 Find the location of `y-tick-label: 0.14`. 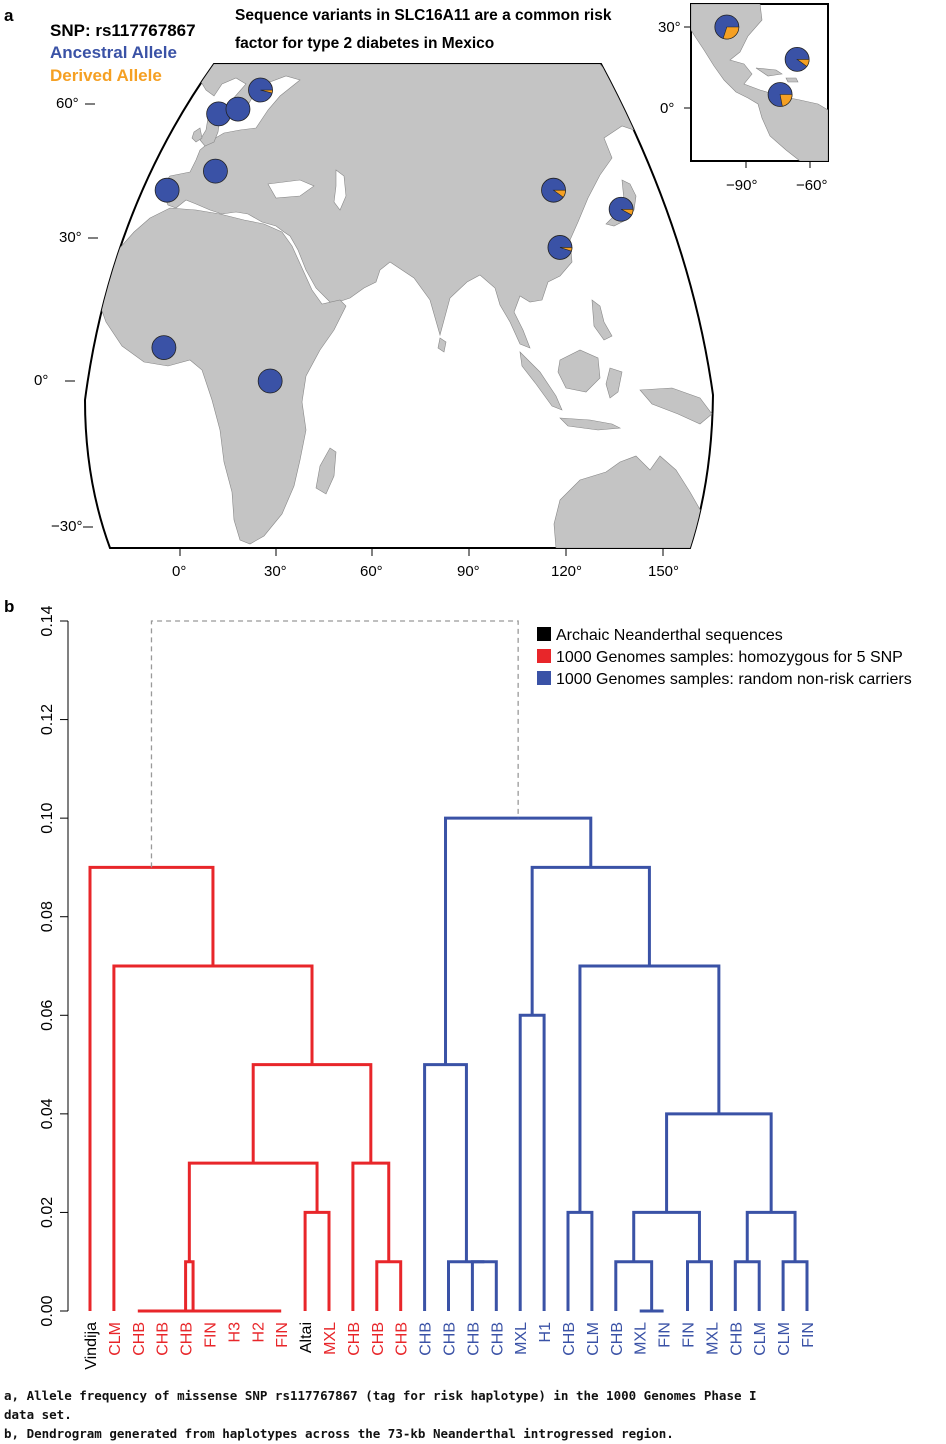

y-tick-label: 0.14 is located at coordinates (47, 620).